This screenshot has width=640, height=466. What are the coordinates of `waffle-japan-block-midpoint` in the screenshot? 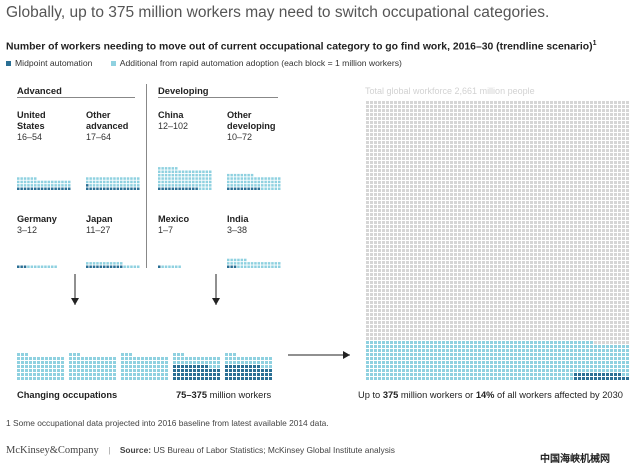 It's located at (104, 266).